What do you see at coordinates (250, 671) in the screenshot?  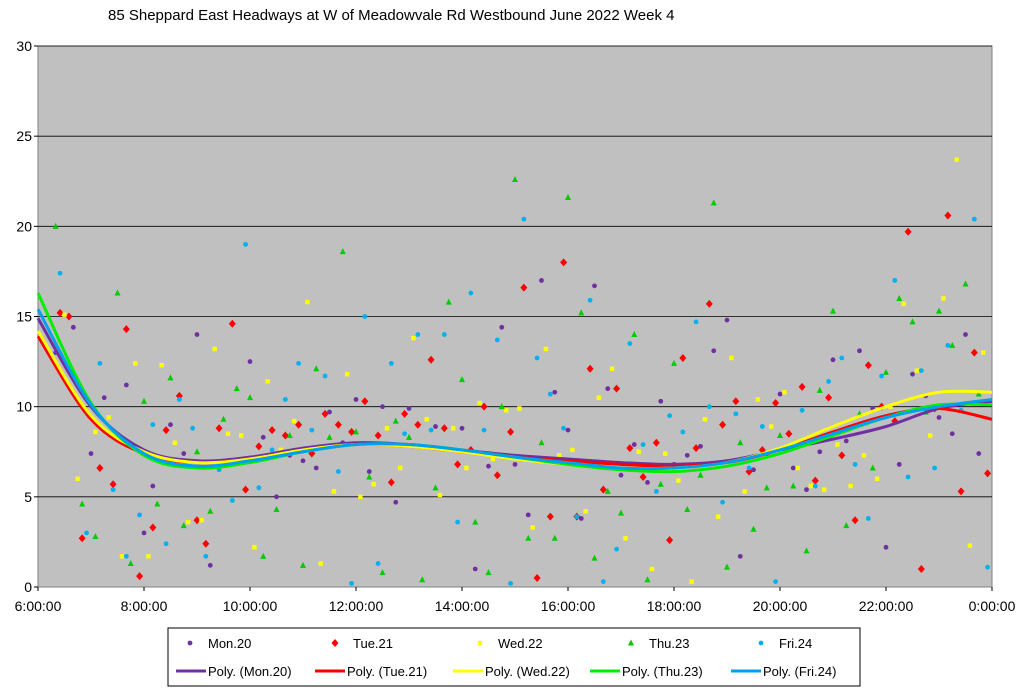 I see `legend-label: Poly. (Mon.20)` at bounding box center [250, 671].